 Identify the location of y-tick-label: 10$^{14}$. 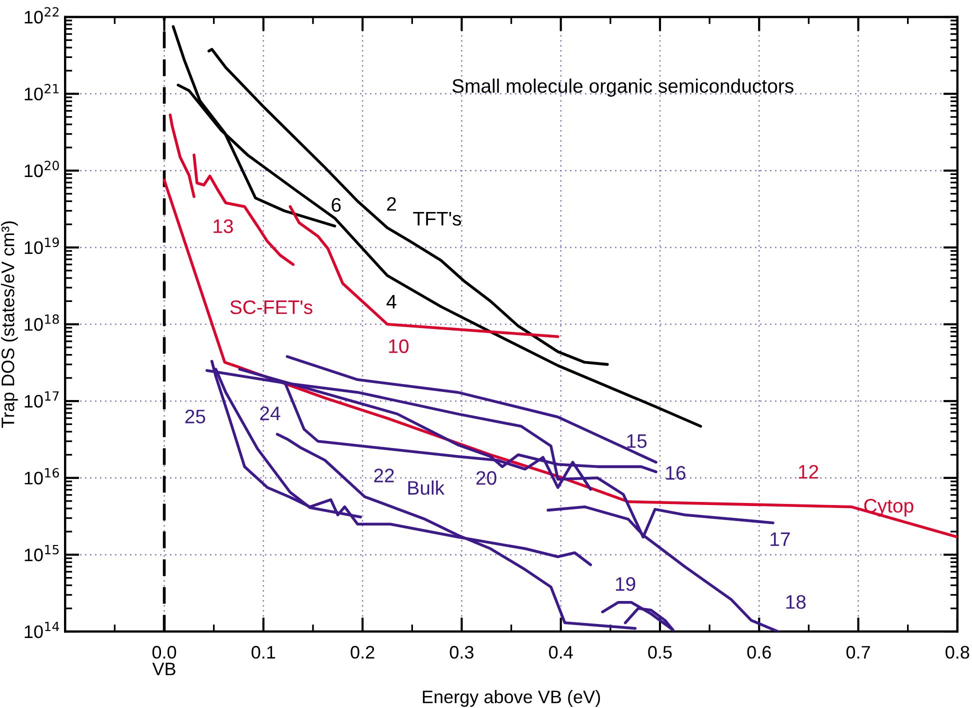
(42, 630).